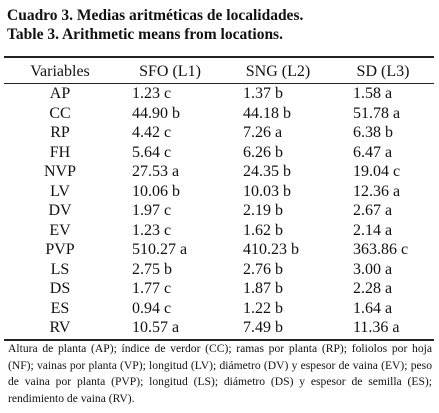 This screenshot has width=439, height=413. I want to click on value-cell-l3: 19.04 c, so click(377, 171).